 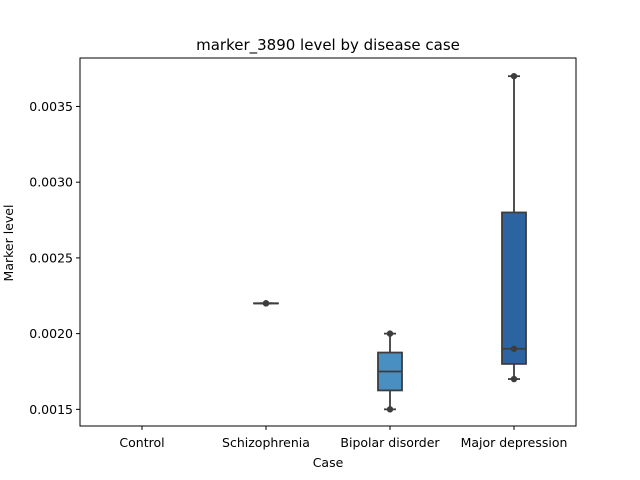 I want to click on y-axis: 0.0015 0.0020 0.0025 0.0030 0.0035, so click(x=54, y=258).